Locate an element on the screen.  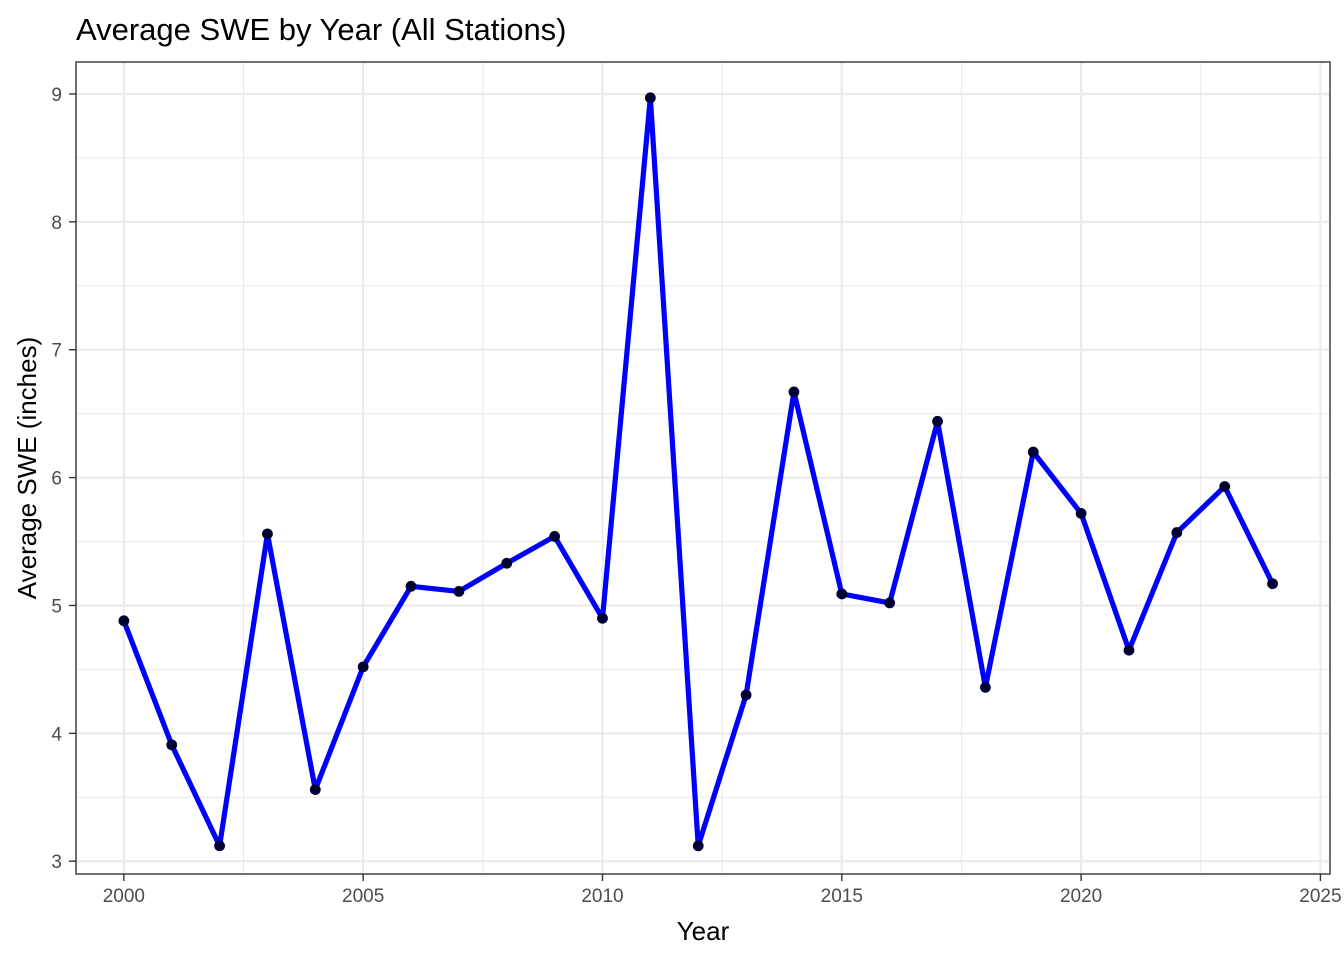
y-tick-label: 8 is located at coordinates (56, 223).